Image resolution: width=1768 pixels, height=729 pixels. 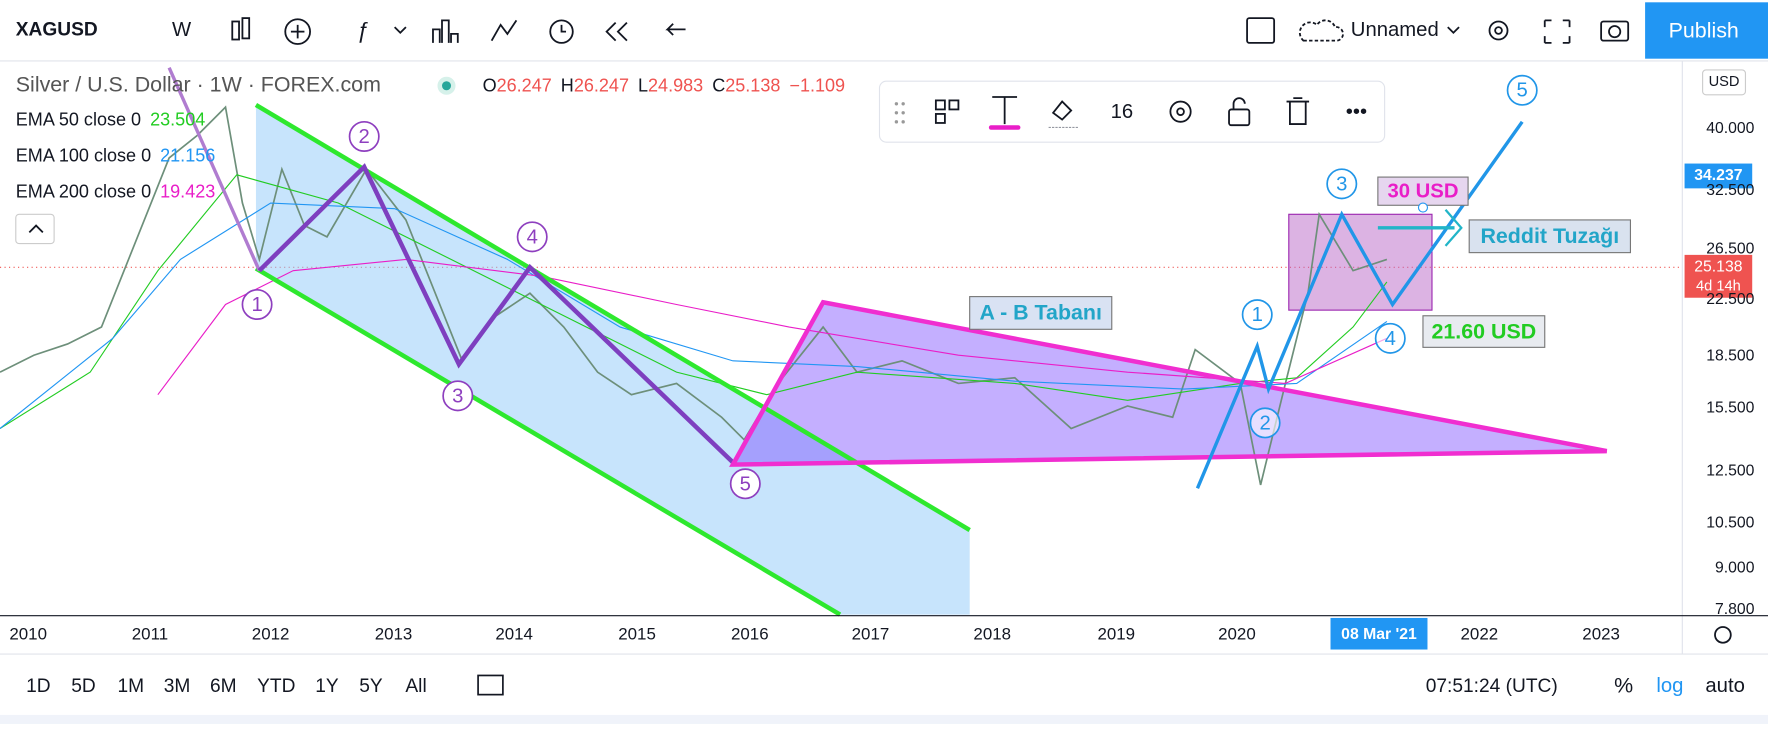 What do you see at coordinates (1623, 685) in the screenshot?
I see `percent-toggle: %` at bounding box center [1623, 685].